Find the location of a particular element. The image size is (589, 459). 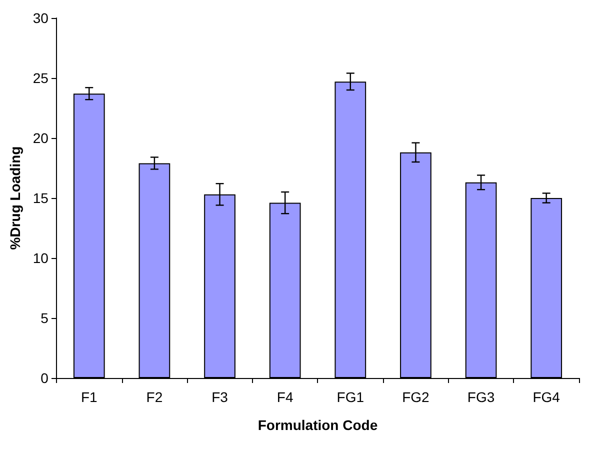

y-tick-label: 30 is located at coordinates (40, 18).